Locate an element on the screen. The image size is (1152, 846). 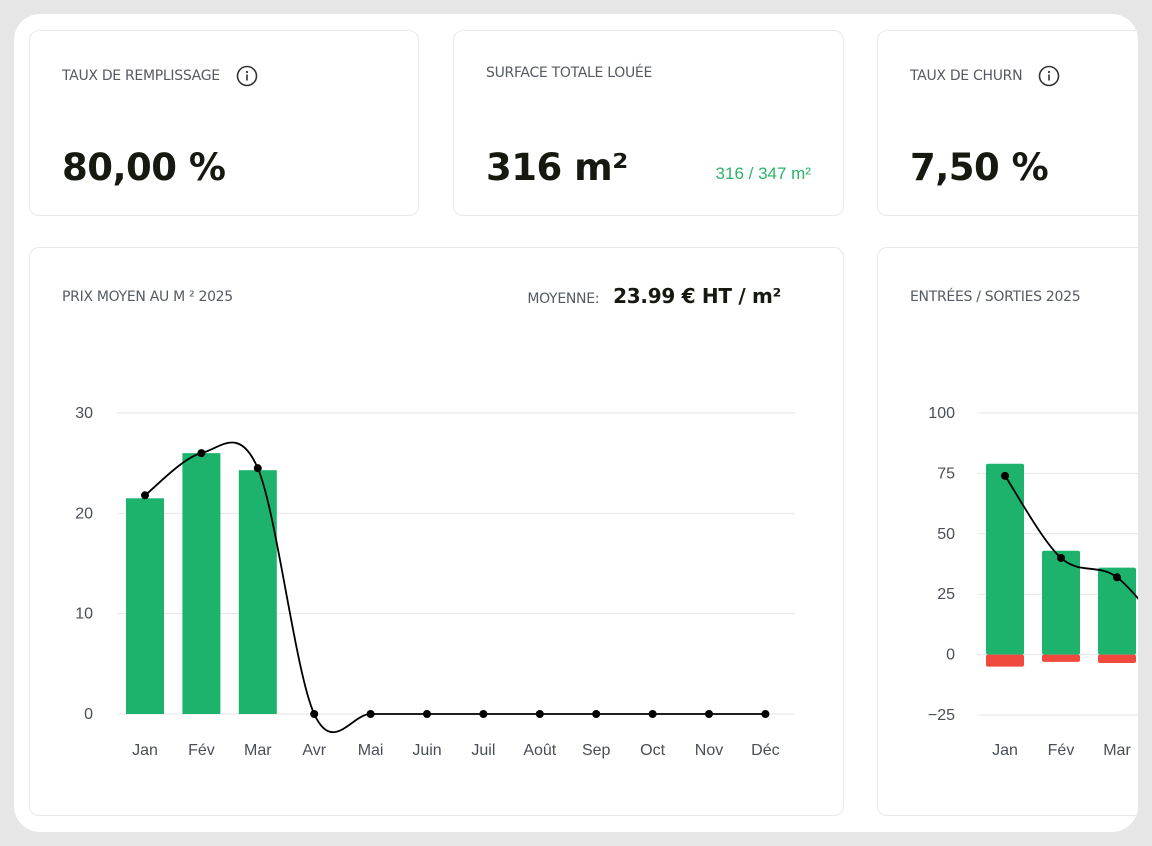
trend-line is located at coordinates (1071, 537).